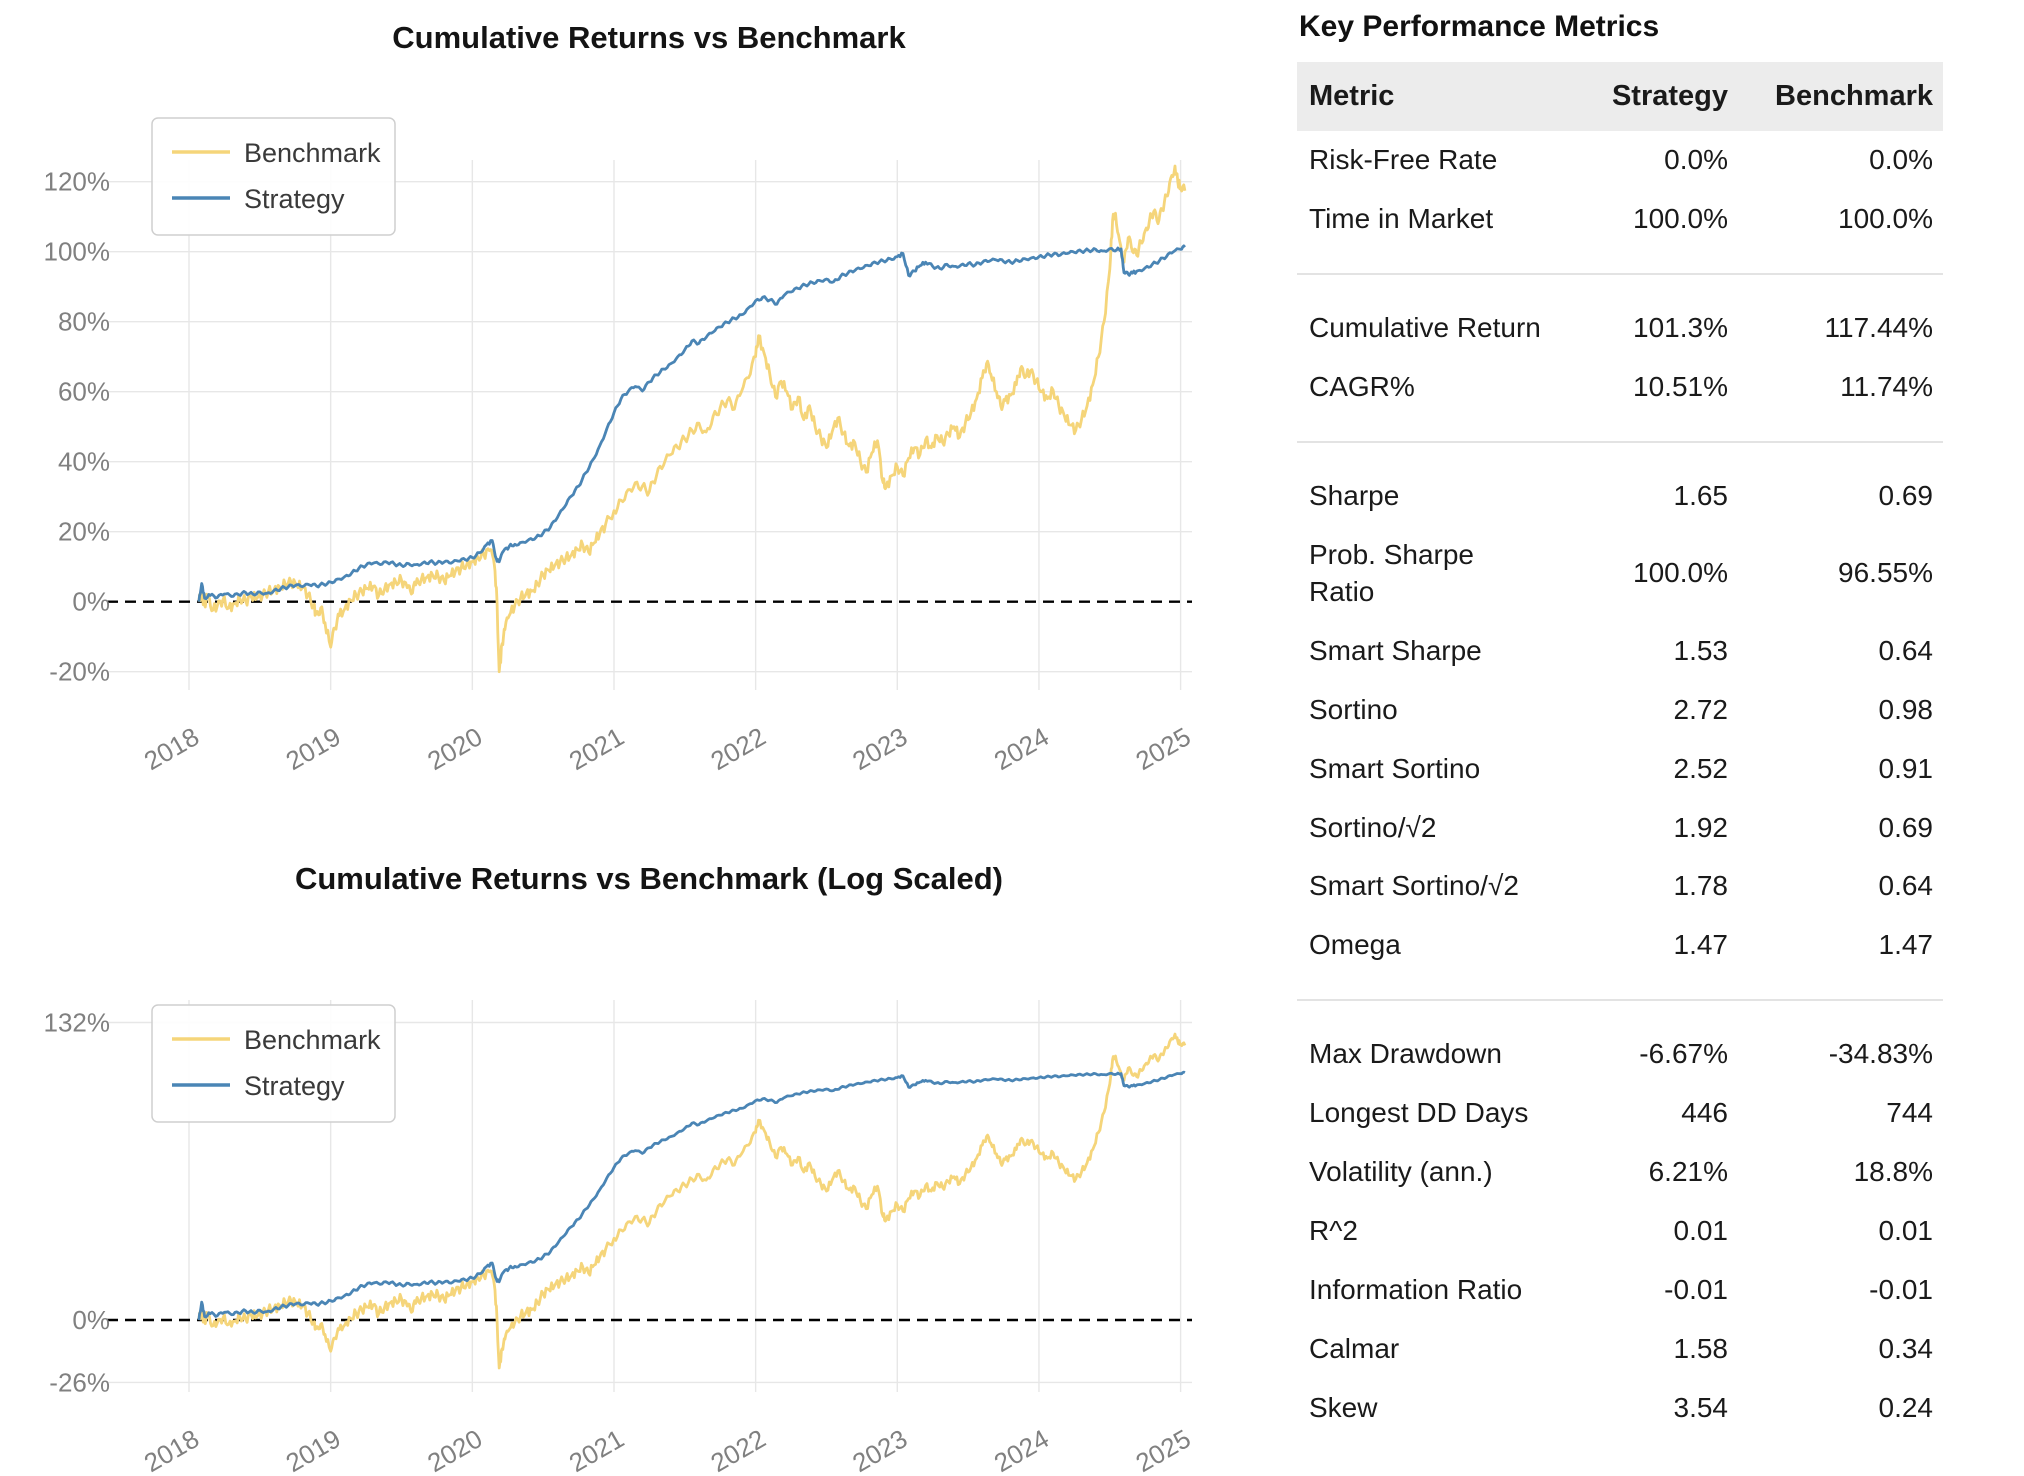 The image size is (2024, 1476). I want to click on metric-row: Risk-Free Rate 0.0% 0.0%, so click(1620, 160).